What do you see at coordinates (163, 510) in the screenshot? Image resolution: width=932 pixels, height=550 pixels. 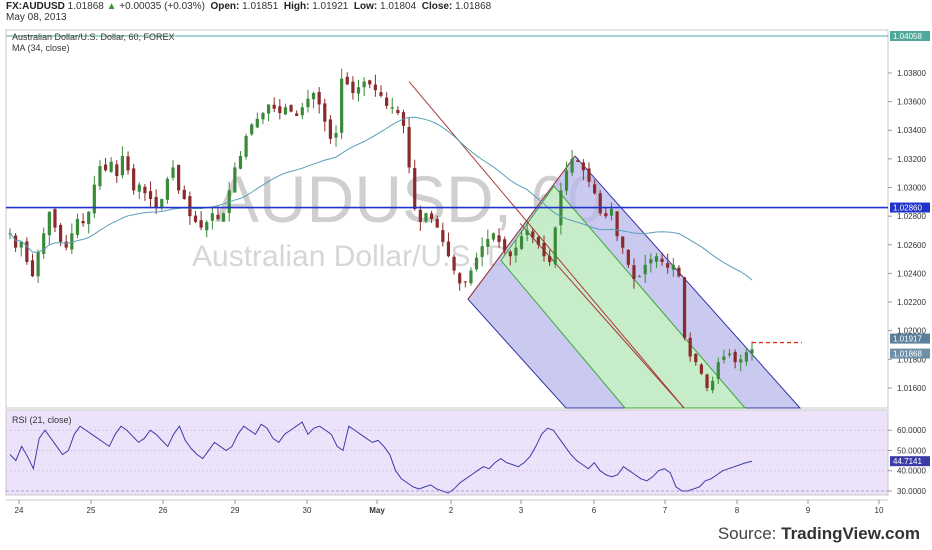 I see `time-tick-label: 26` at bounding box center [163, 510].